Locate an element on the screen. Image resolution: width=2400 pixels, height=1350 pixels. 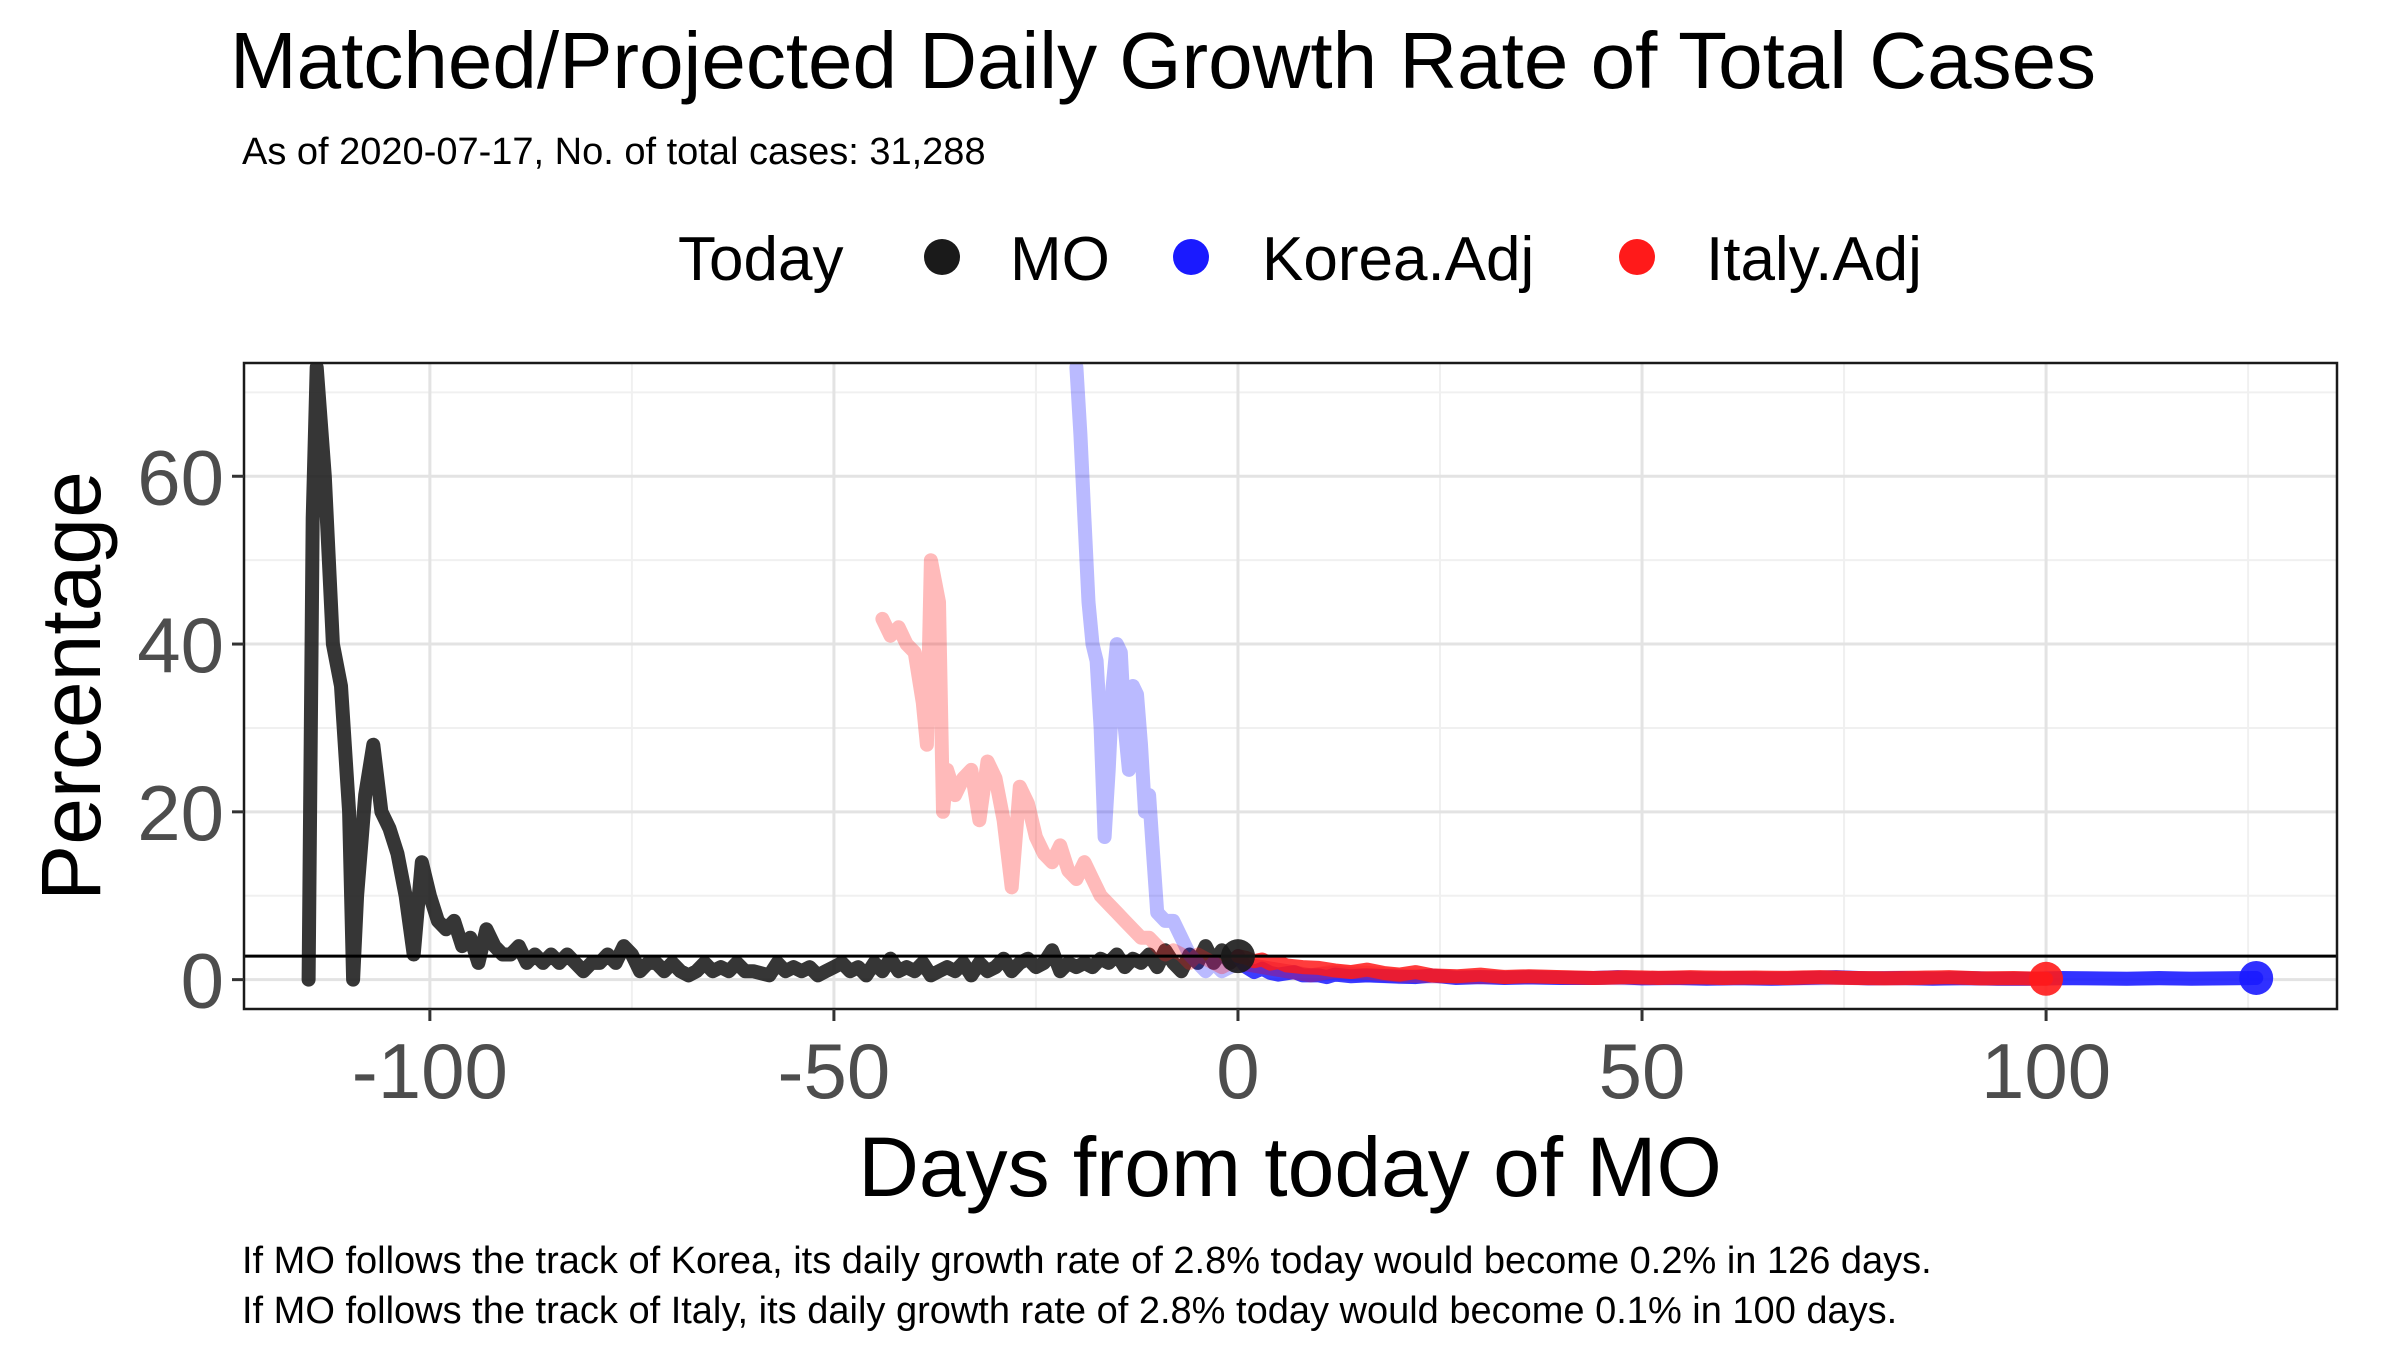
legend-label-mo: MO is located at coordinates (1060, 259).